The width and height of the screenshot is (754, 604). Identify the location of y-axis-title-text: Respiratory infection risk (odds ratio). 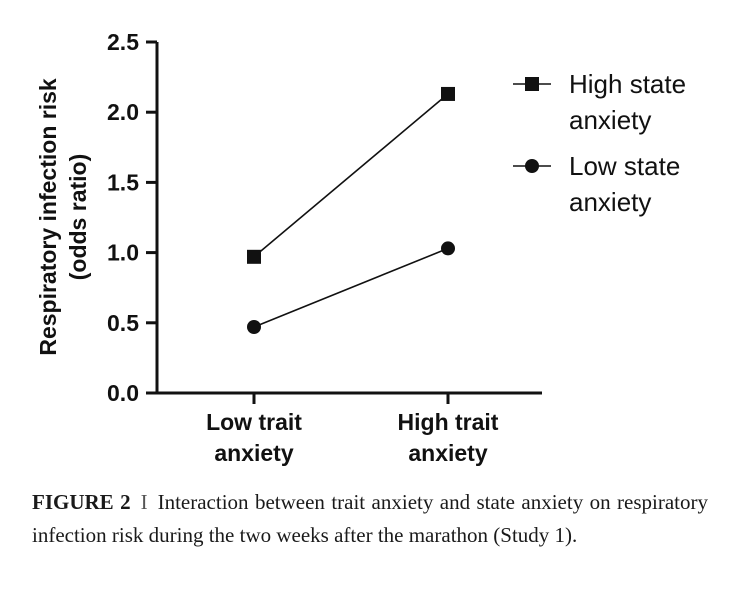
(63, 217).